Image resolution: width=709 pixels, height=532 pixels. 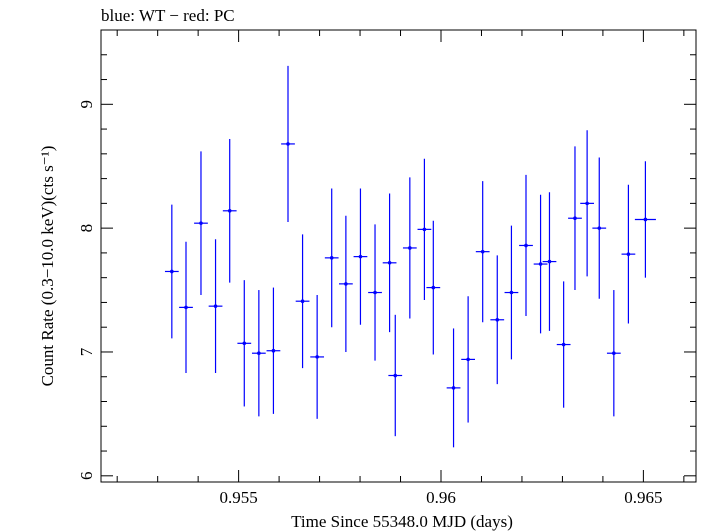 I want to click on y-tick-label: 7, so click(x=86, y=351).